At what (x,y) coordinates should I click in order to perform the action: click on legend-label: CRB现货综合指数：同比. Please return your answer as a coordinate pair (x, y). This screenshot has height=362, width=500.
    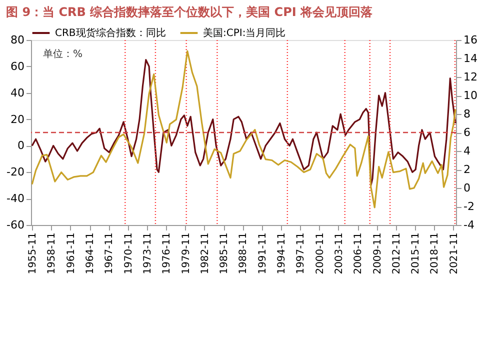
    Looking at the image, I should click on (110, 33).